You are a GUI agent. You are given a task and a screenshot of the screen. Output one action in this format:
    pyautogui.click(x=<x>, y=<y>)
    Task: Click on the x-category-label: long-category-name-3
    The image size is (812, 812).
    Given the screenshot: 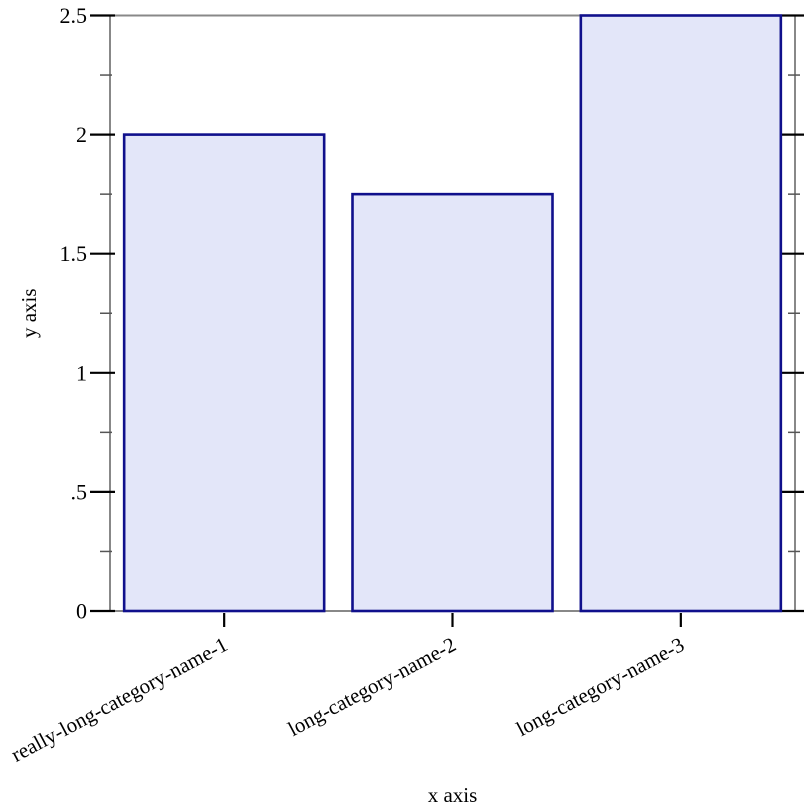 What is the action you would take?
    pyautogui.click(x=600, y=686)
    